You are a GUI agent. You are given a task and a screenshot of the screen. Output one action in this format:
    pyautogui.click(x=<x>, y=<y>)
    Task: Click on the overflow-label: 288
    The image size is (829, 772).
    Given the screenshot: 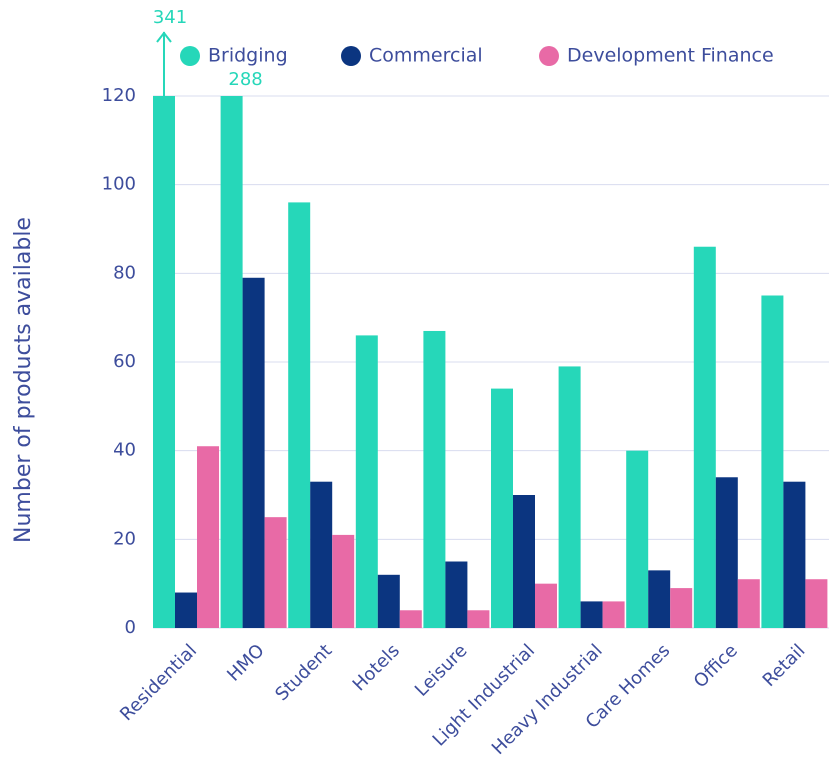 What is the action you would take?
    pyautogui.click(x=245, y=79)
    